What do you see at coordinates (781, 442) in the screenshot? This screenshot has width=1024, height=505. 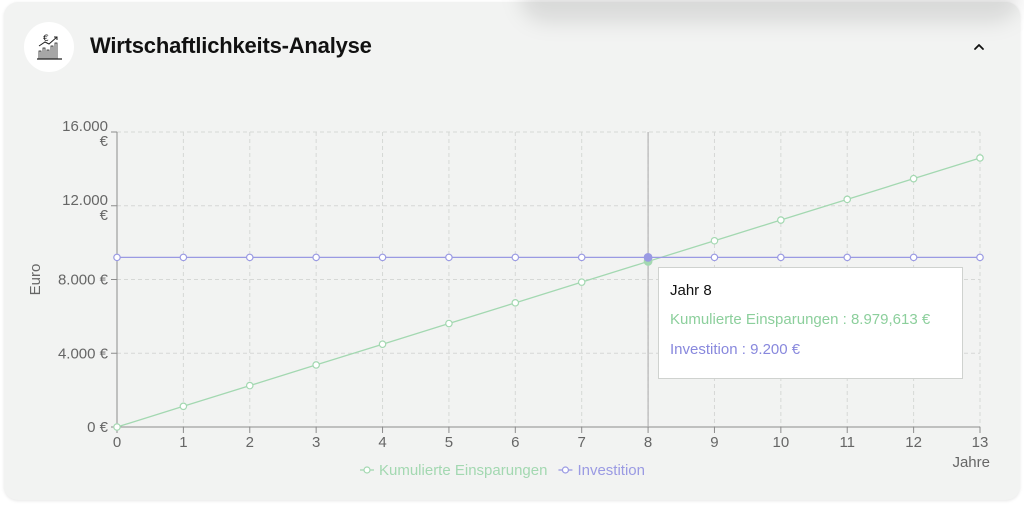 I see `x-tick-label: 10` at bounding box center [781, 442].